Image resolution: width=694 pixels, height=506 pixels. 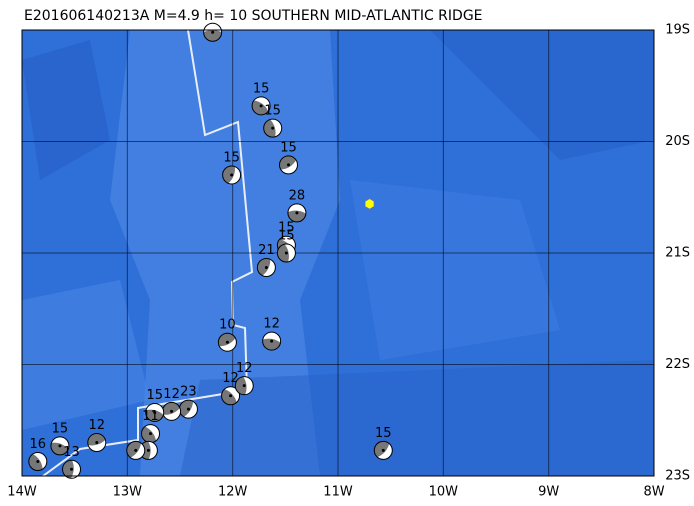 I want to click on epicenter, so click(x=370, y=204).